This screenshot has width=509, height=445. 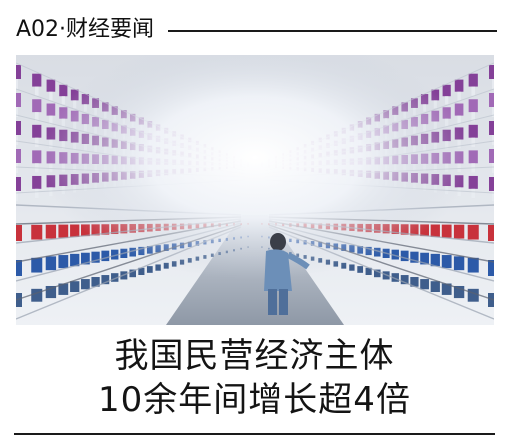 I want to click on bottom-divider, so click(x=254, y=434).